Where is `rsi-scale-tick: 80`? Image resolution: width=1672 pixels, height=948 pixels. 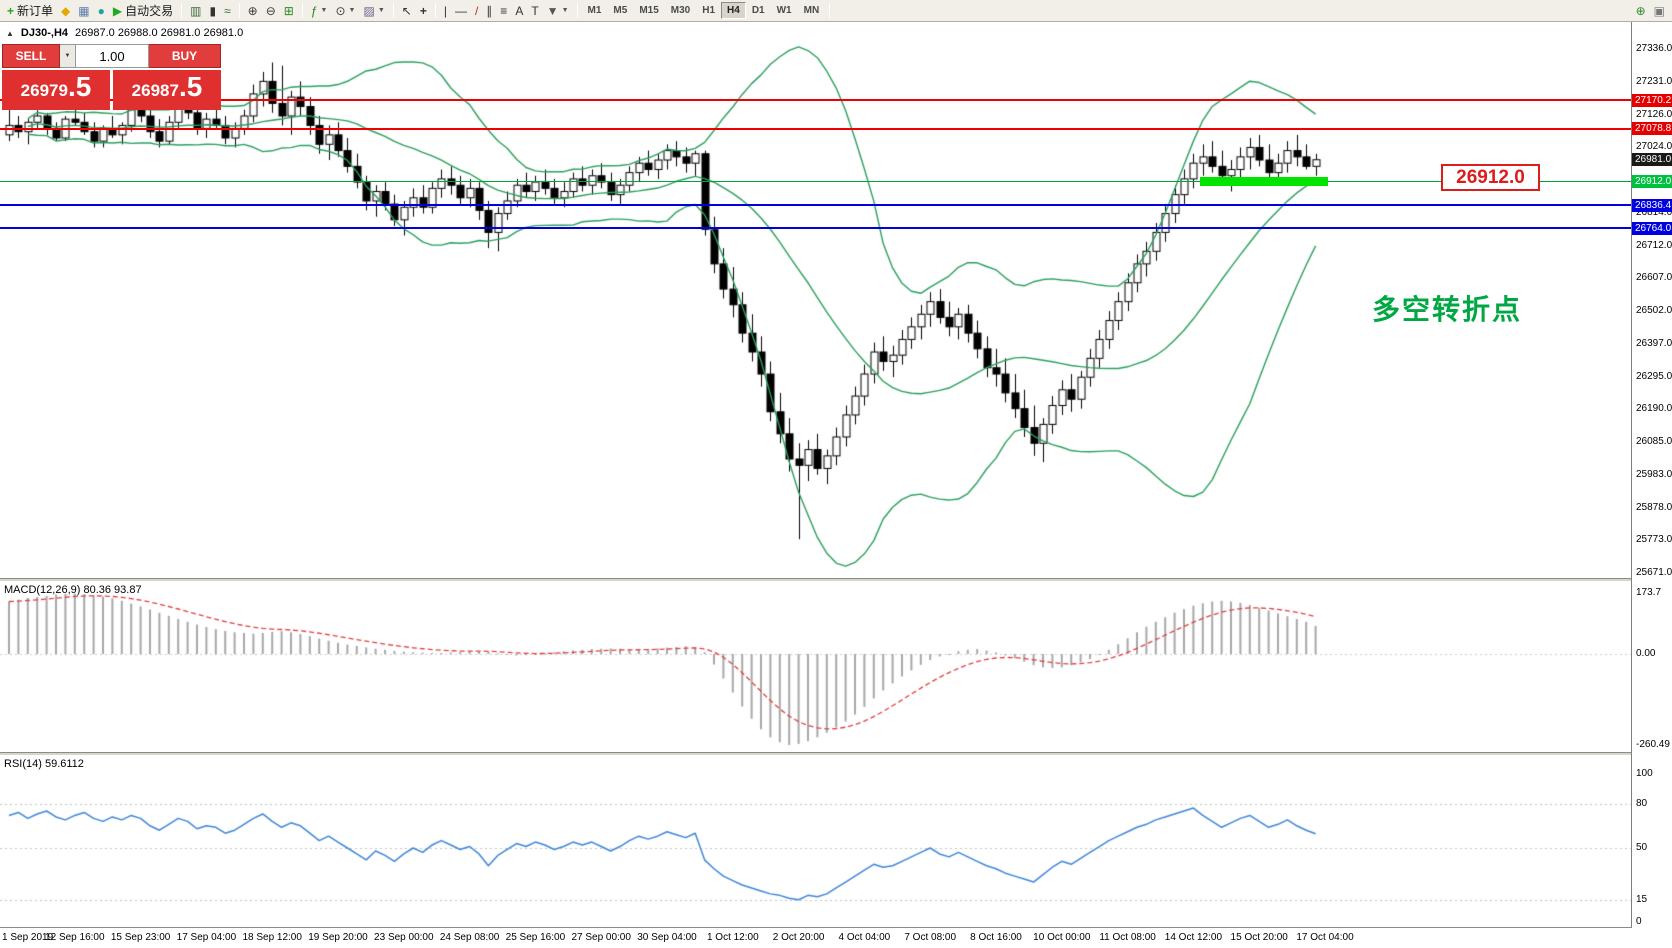 rsi-scale-tick: 80 is located at coordinates (1642, 803).